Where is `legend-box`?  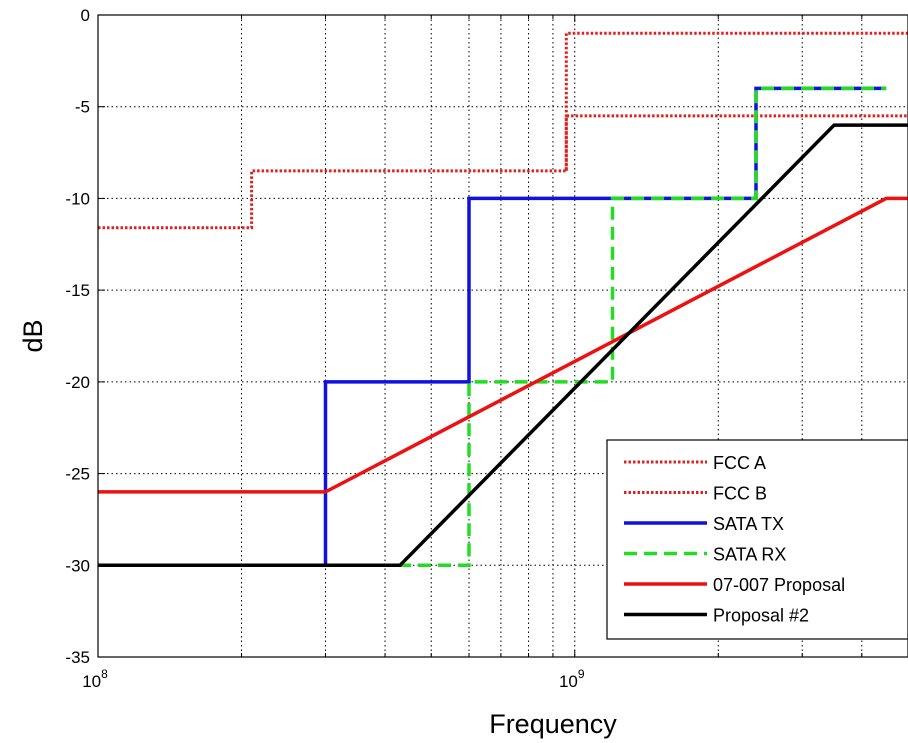 legend-box is located at coordinates (757, 539).